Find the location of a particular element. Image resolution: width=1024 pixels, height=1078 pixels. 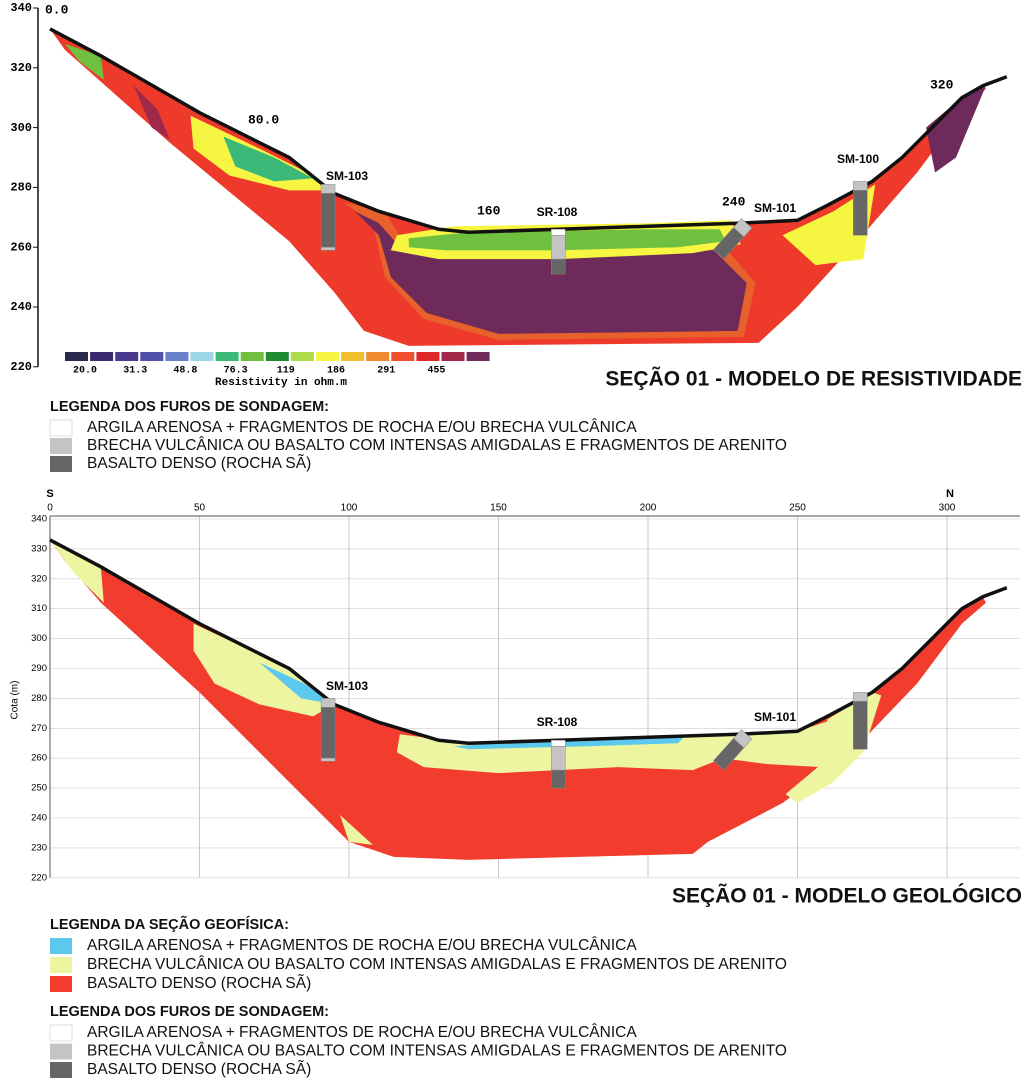

x-tick-label: 50 is located at coordinates (200, 508).